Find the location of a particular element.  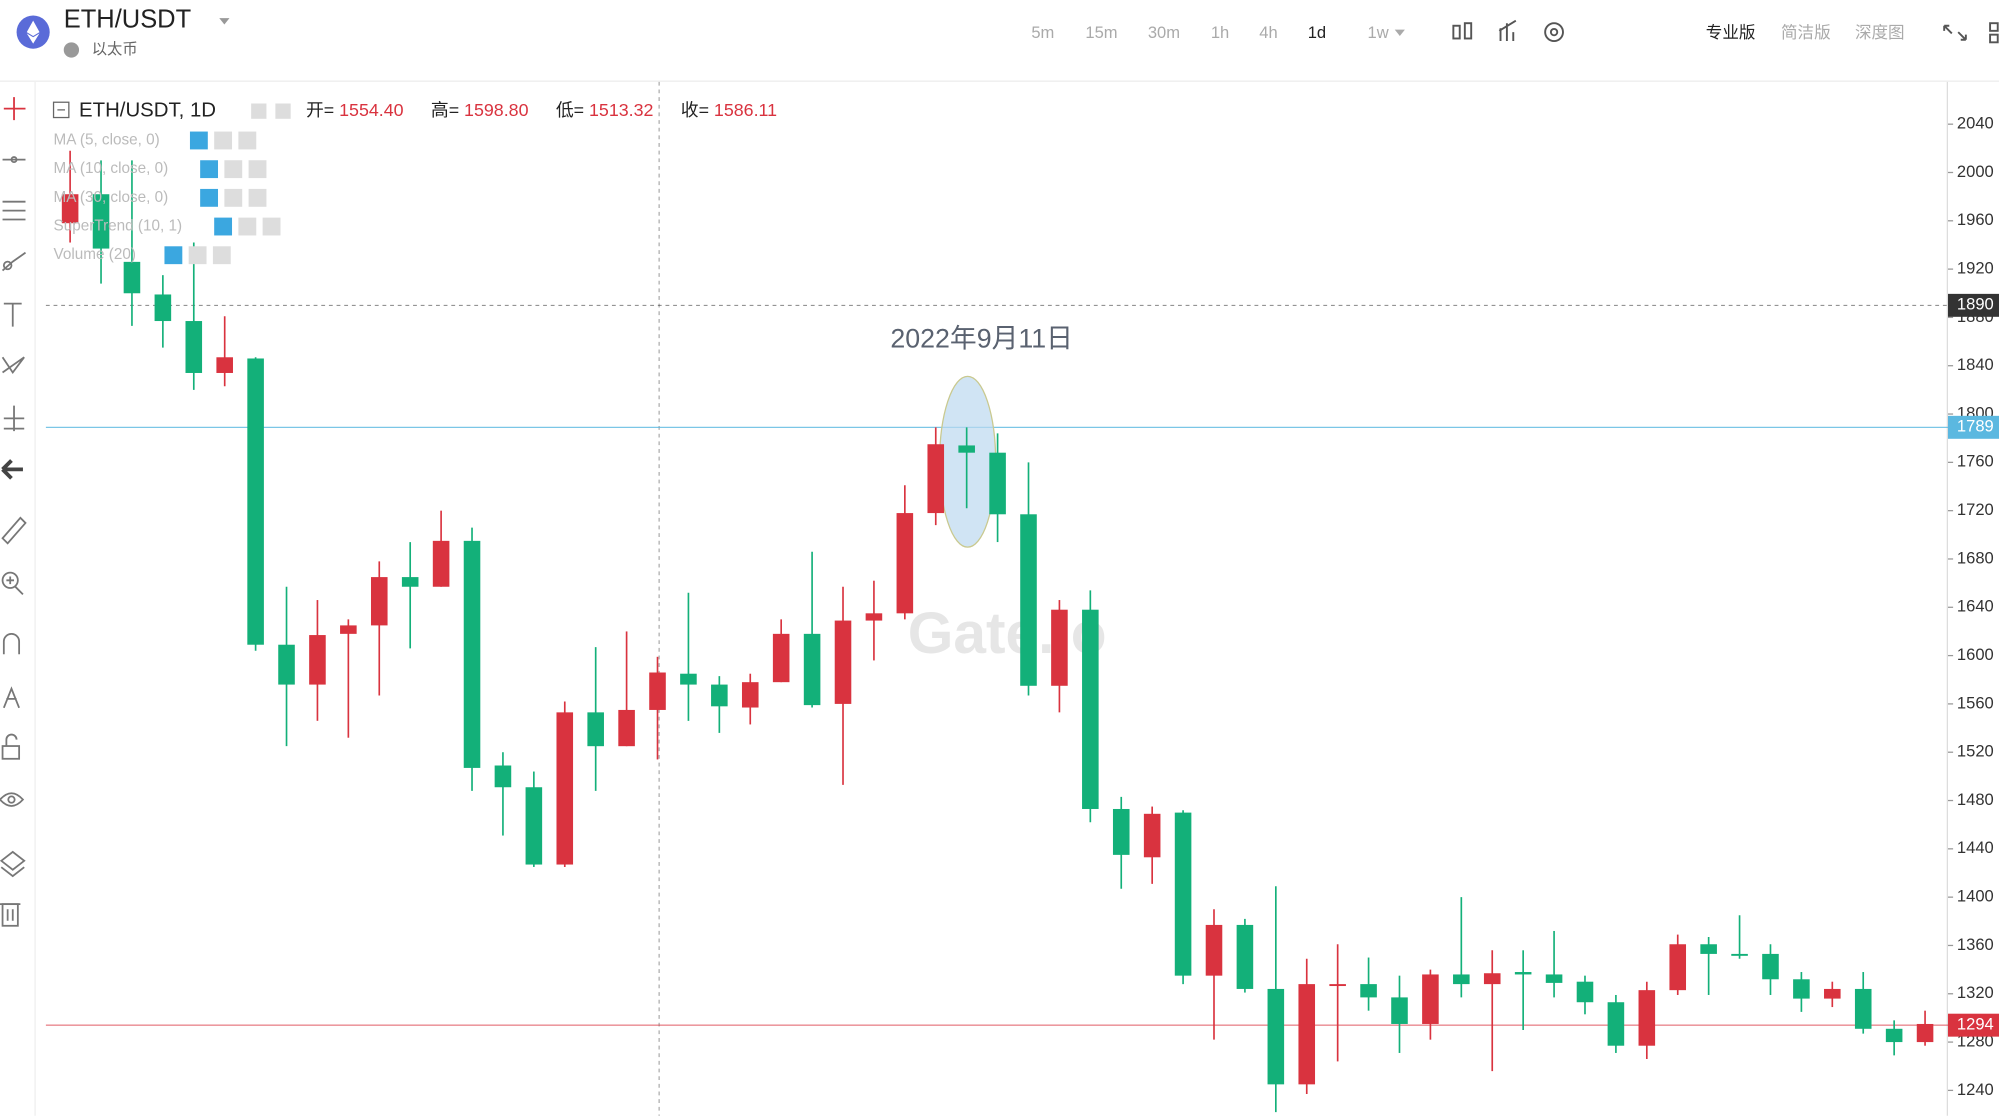

y-tick-label: 1240 is located at coordinates (1975, 1089).